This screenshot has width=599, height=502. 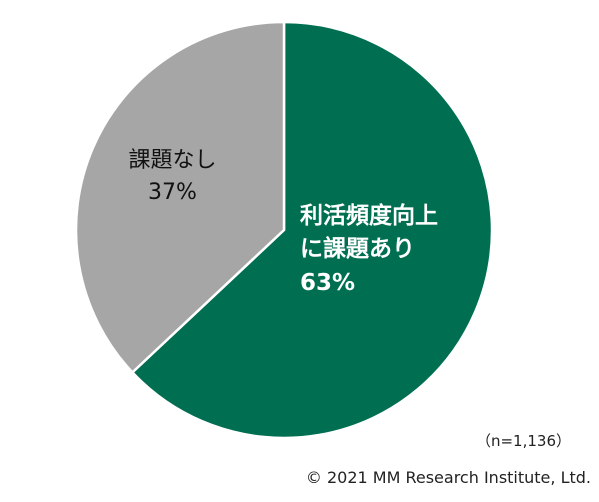 I want to click on slice-label: 課題なし 37%, so click(x=172, y=177).